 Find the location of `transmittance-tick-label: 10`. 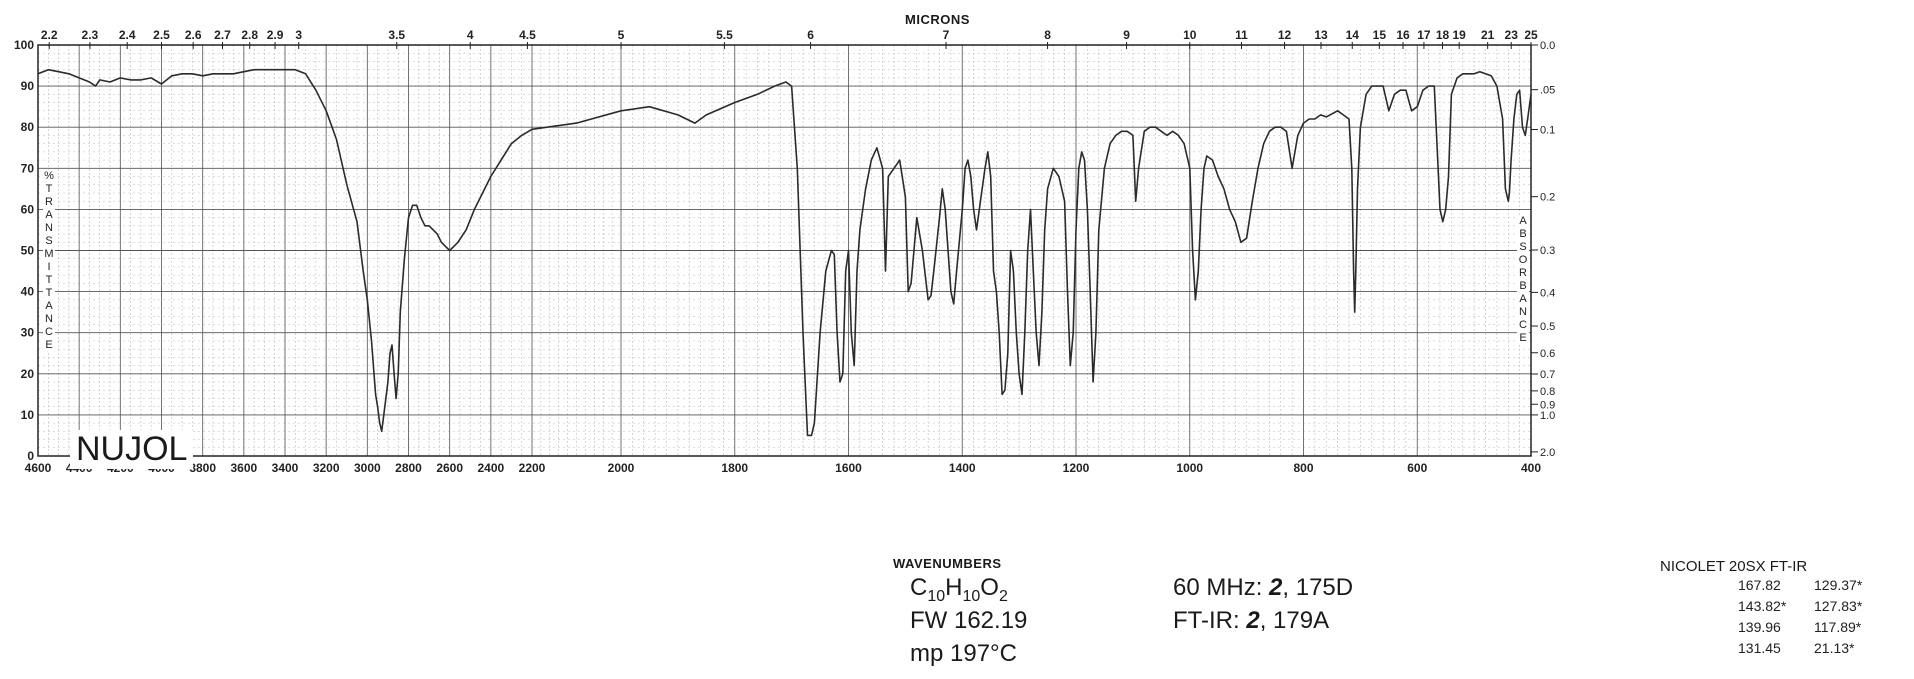

transmittance-tick-label: 10 is located at coordinates (28, 415).